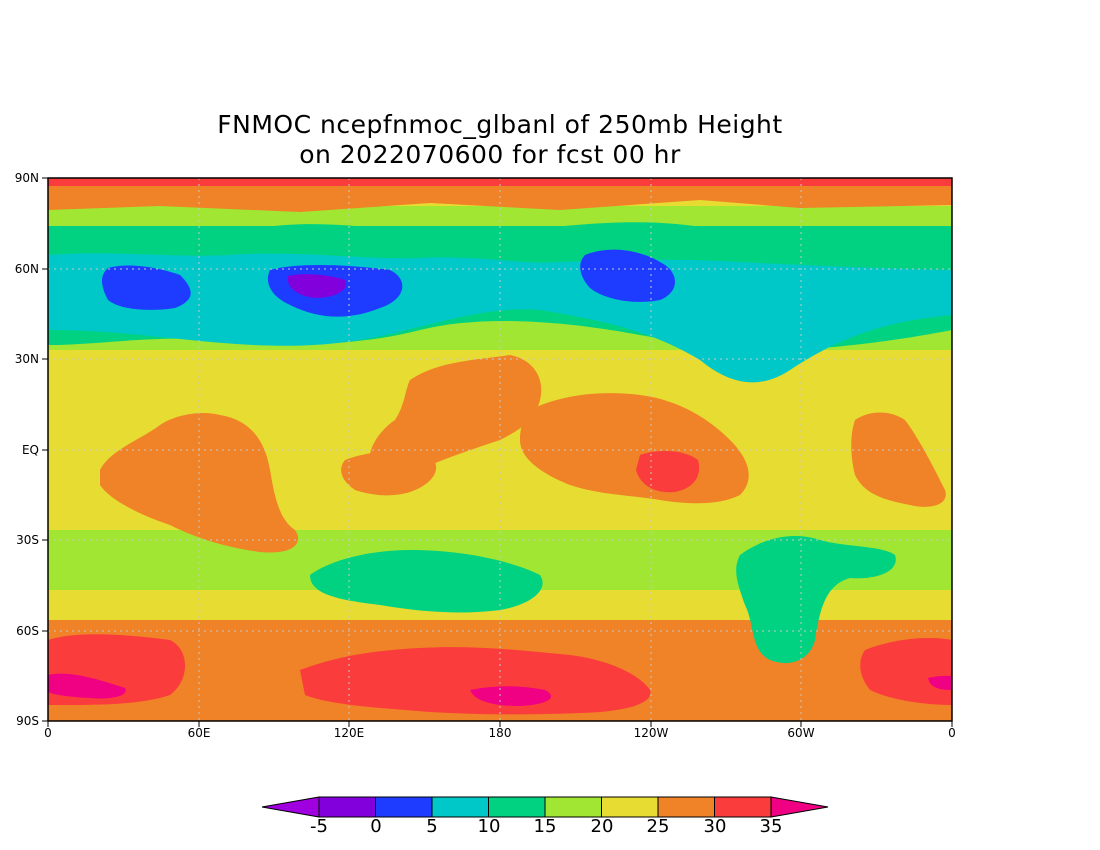  What do you see at coordinates (30, 450) in the screenshot?
I see `lat-label-eq: EQ` at bounding box center [30, 450].